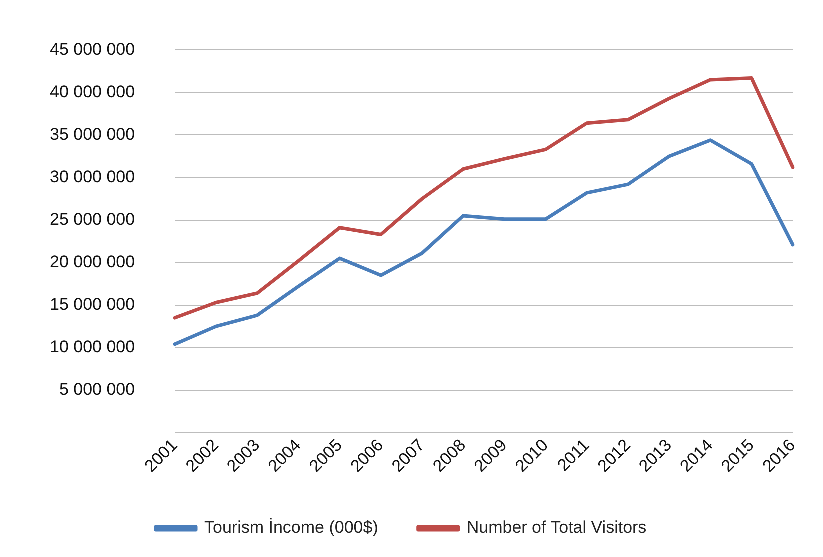 This screenshot has height=557, width=823. What do you see at coordinates (93, 304) in the screenshot?
I see `y-tick-label: 15 000 000` at bounding box center [93, 304].